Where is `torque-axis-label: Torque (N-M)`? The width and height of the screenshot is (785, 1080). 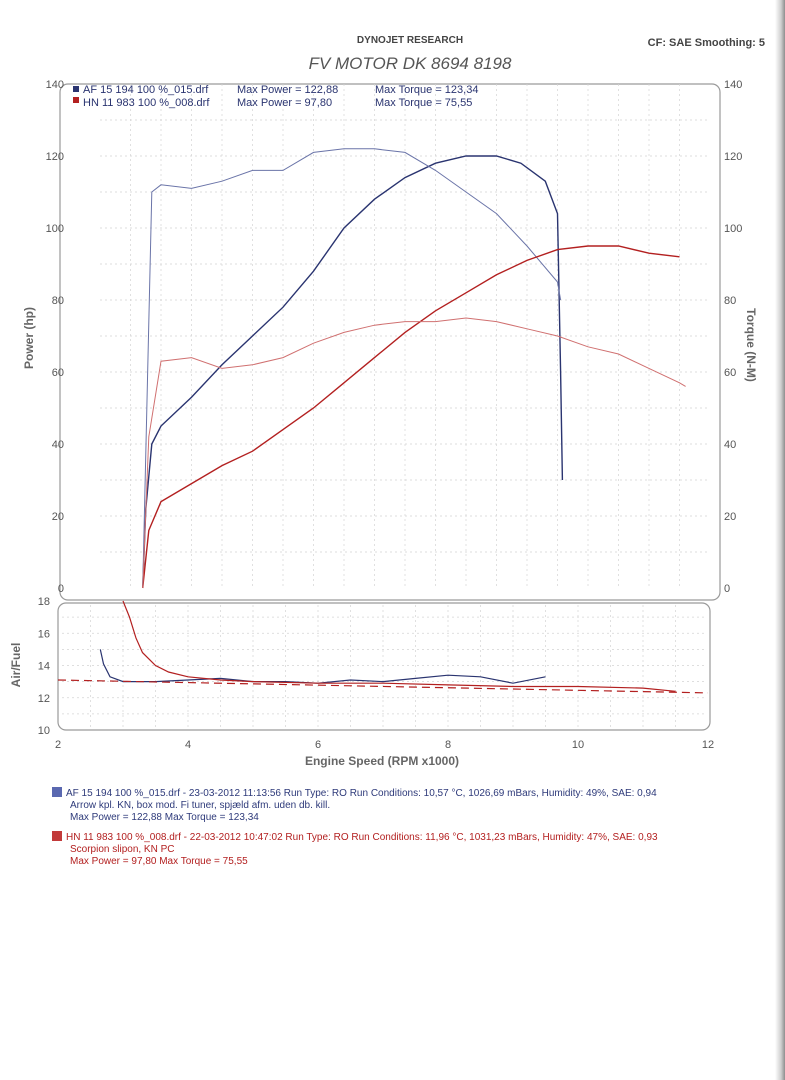
torque-axis-label: Torque (N-M) is located at coordinates (751, 345).